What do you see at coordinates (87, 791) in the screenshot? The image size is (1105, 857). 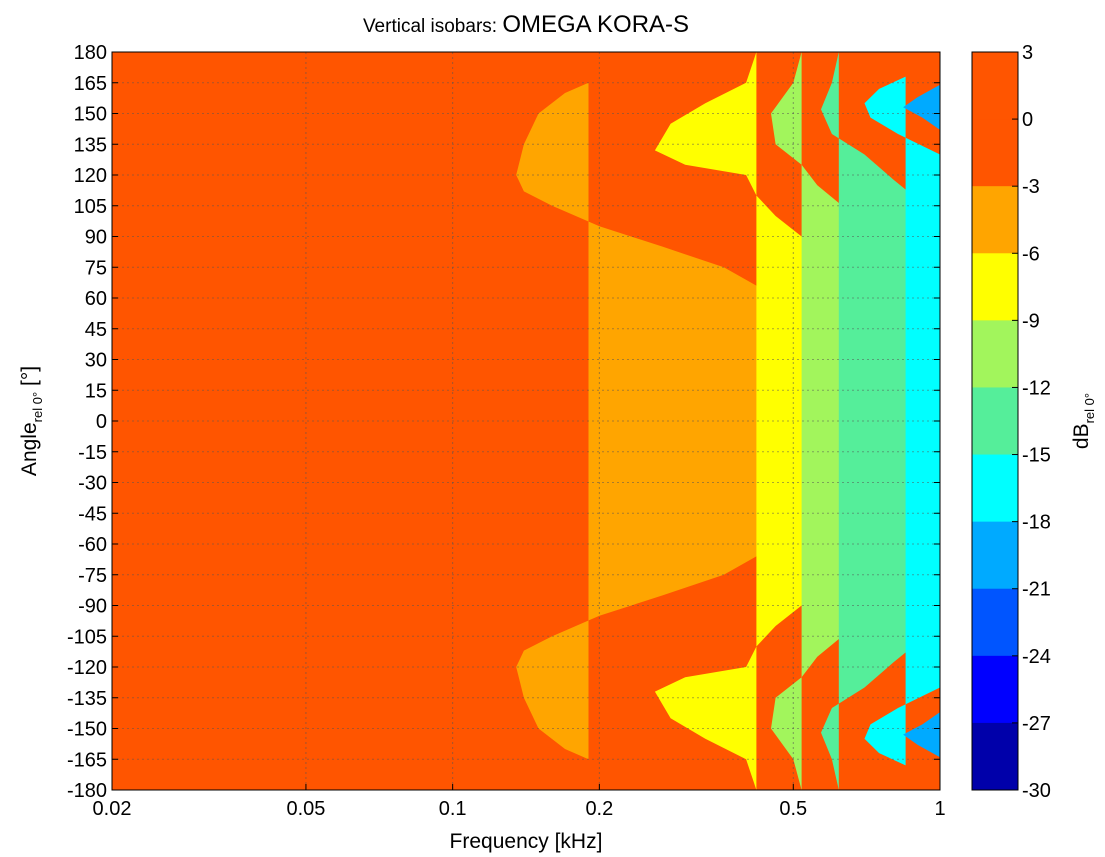 I see `y-tick-label: -180` at bounding box center [87, 791].